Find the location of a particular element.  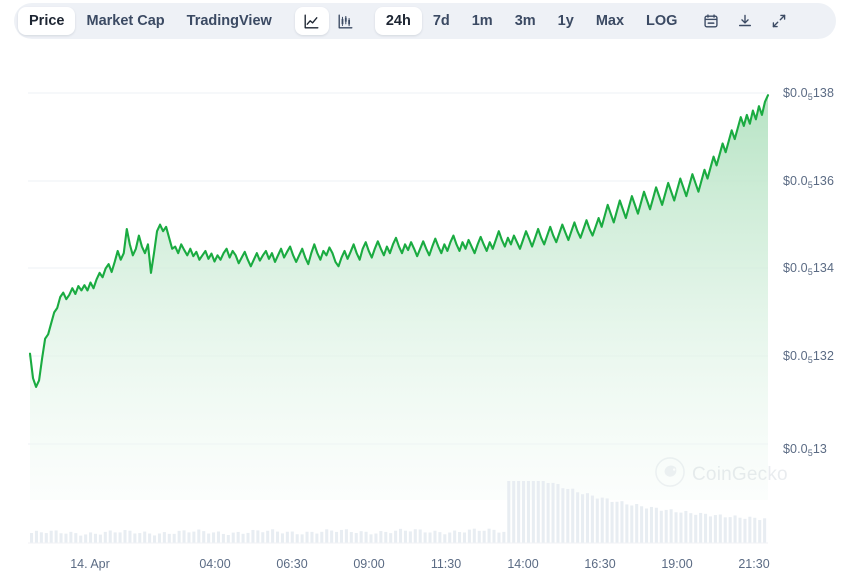

tab-range-max: Max is located at coordinates (610, 21).